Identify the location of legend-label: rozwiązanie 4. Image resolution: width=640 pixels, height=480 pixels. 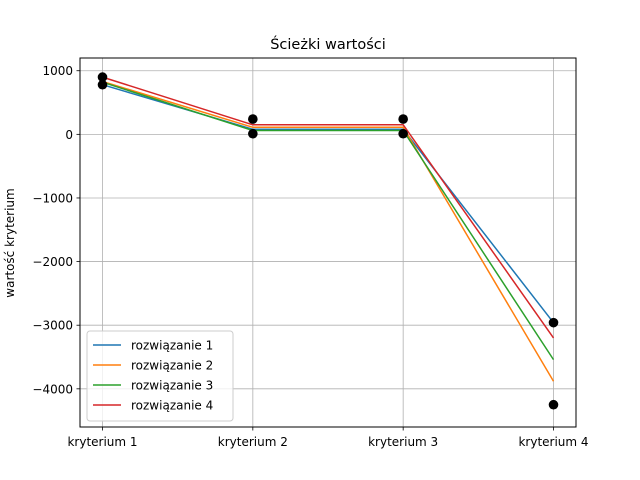
(172, 406).